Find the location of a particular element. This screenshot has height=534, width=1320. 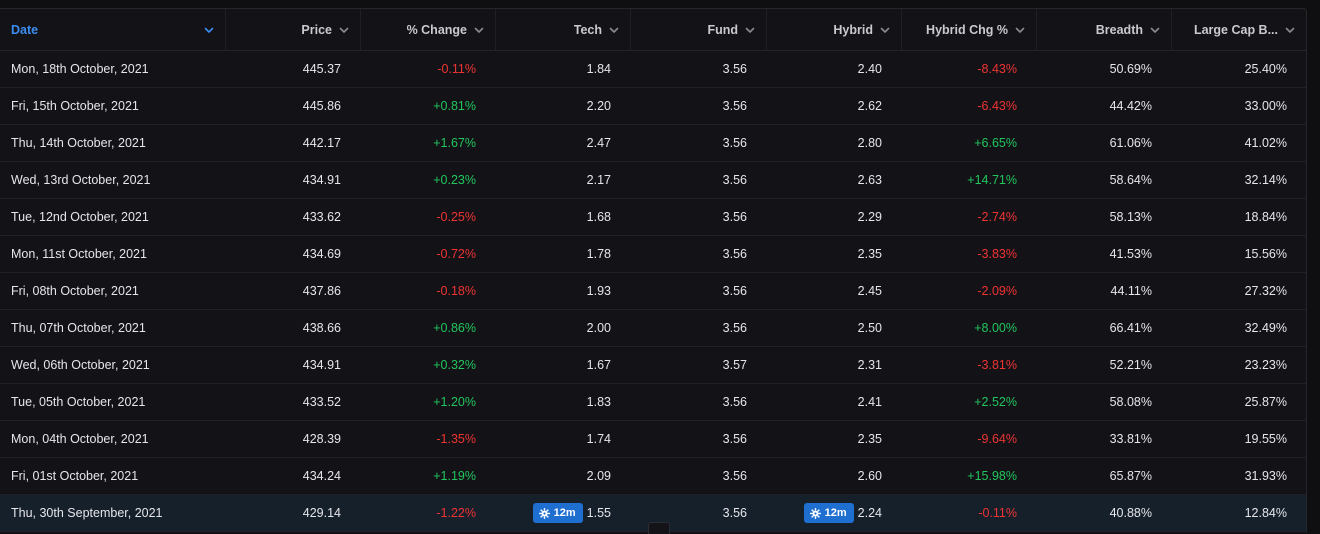

hybrid-change-cell: -3.81% is located at coordinates (997, 365).